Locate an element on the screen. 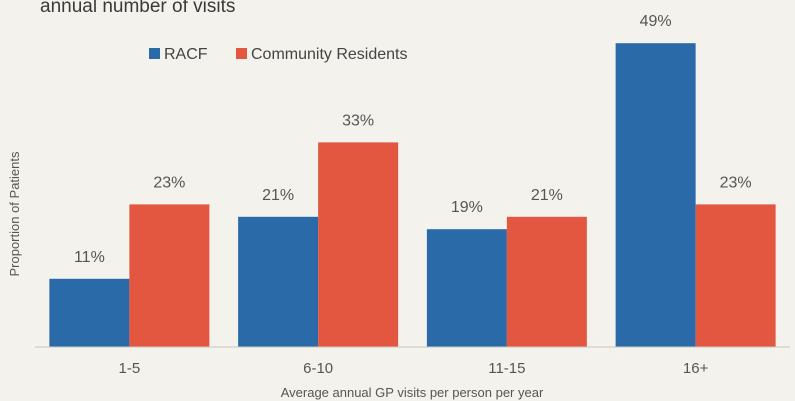  data-label: 19% is located at coordinates (467, 207).